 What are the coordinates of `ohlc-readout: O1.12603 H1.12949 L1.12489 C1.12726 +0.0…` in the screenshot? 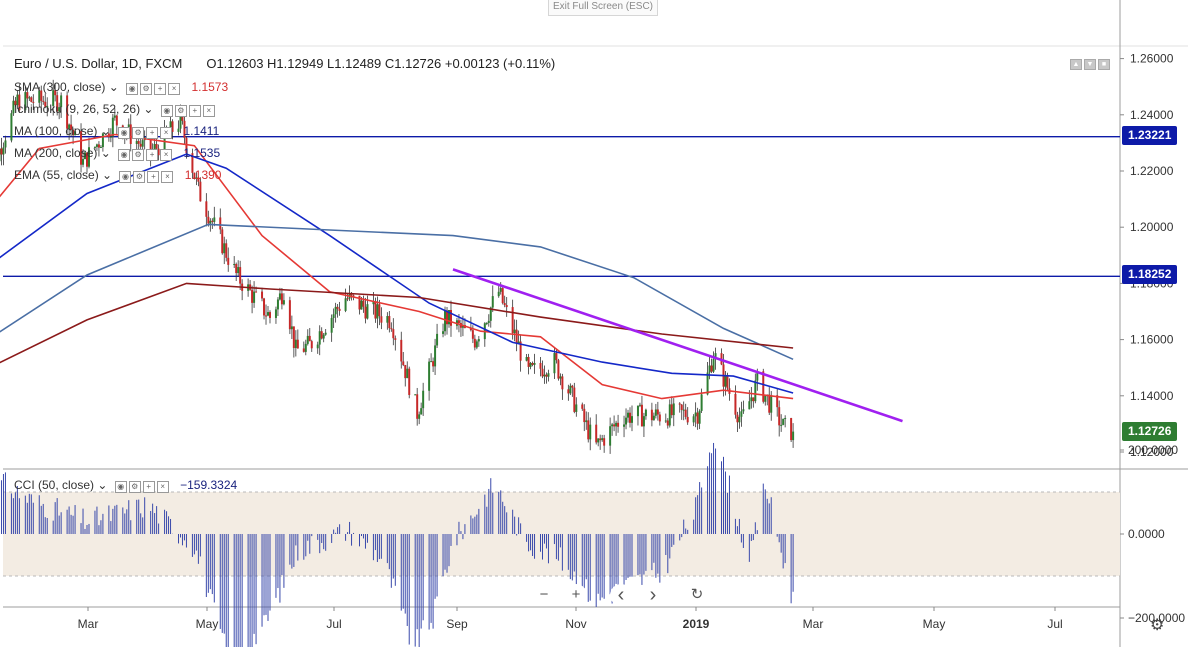 It's located at (381, 63).